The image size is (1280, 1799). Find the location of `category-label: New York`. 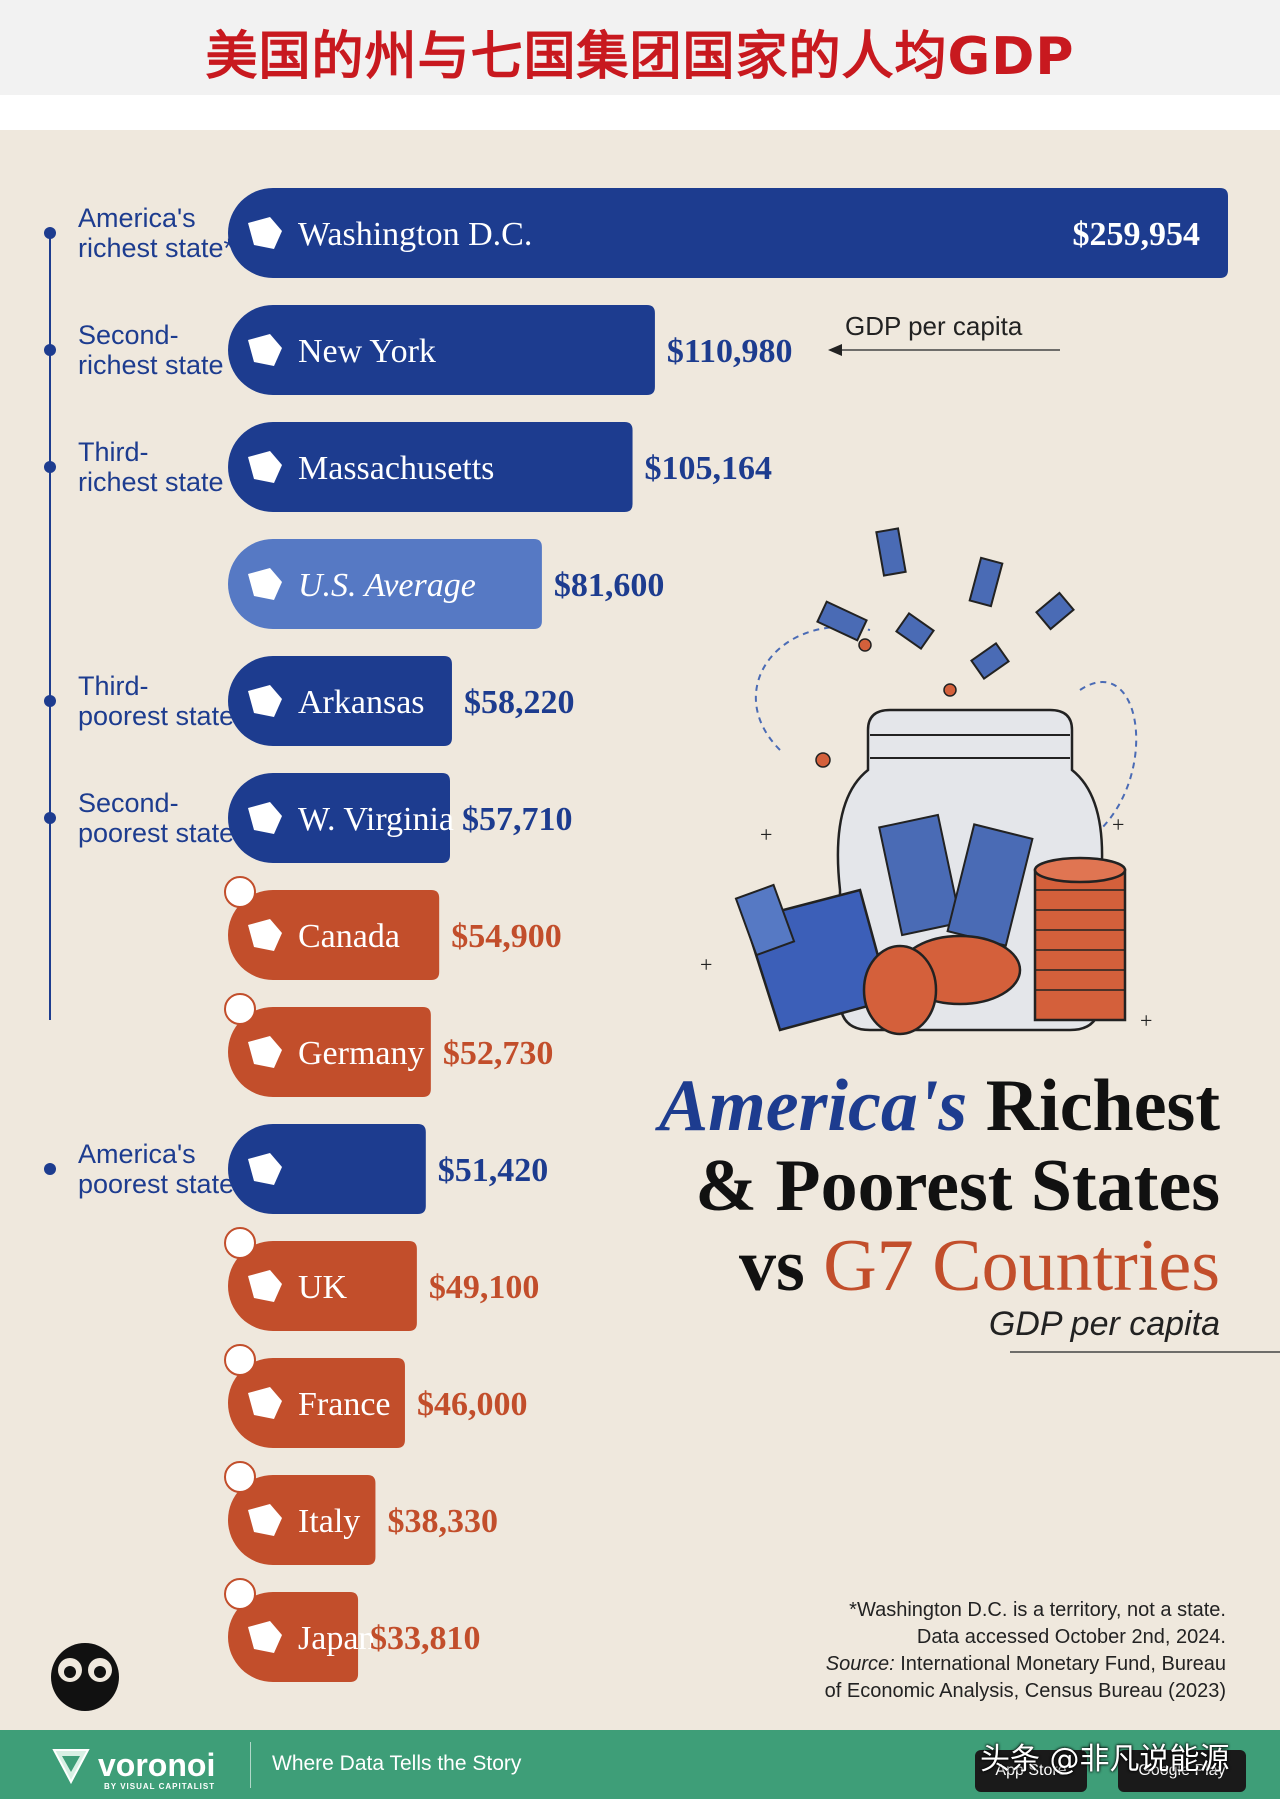

category-label: New York is located at coordinates (367, 351).